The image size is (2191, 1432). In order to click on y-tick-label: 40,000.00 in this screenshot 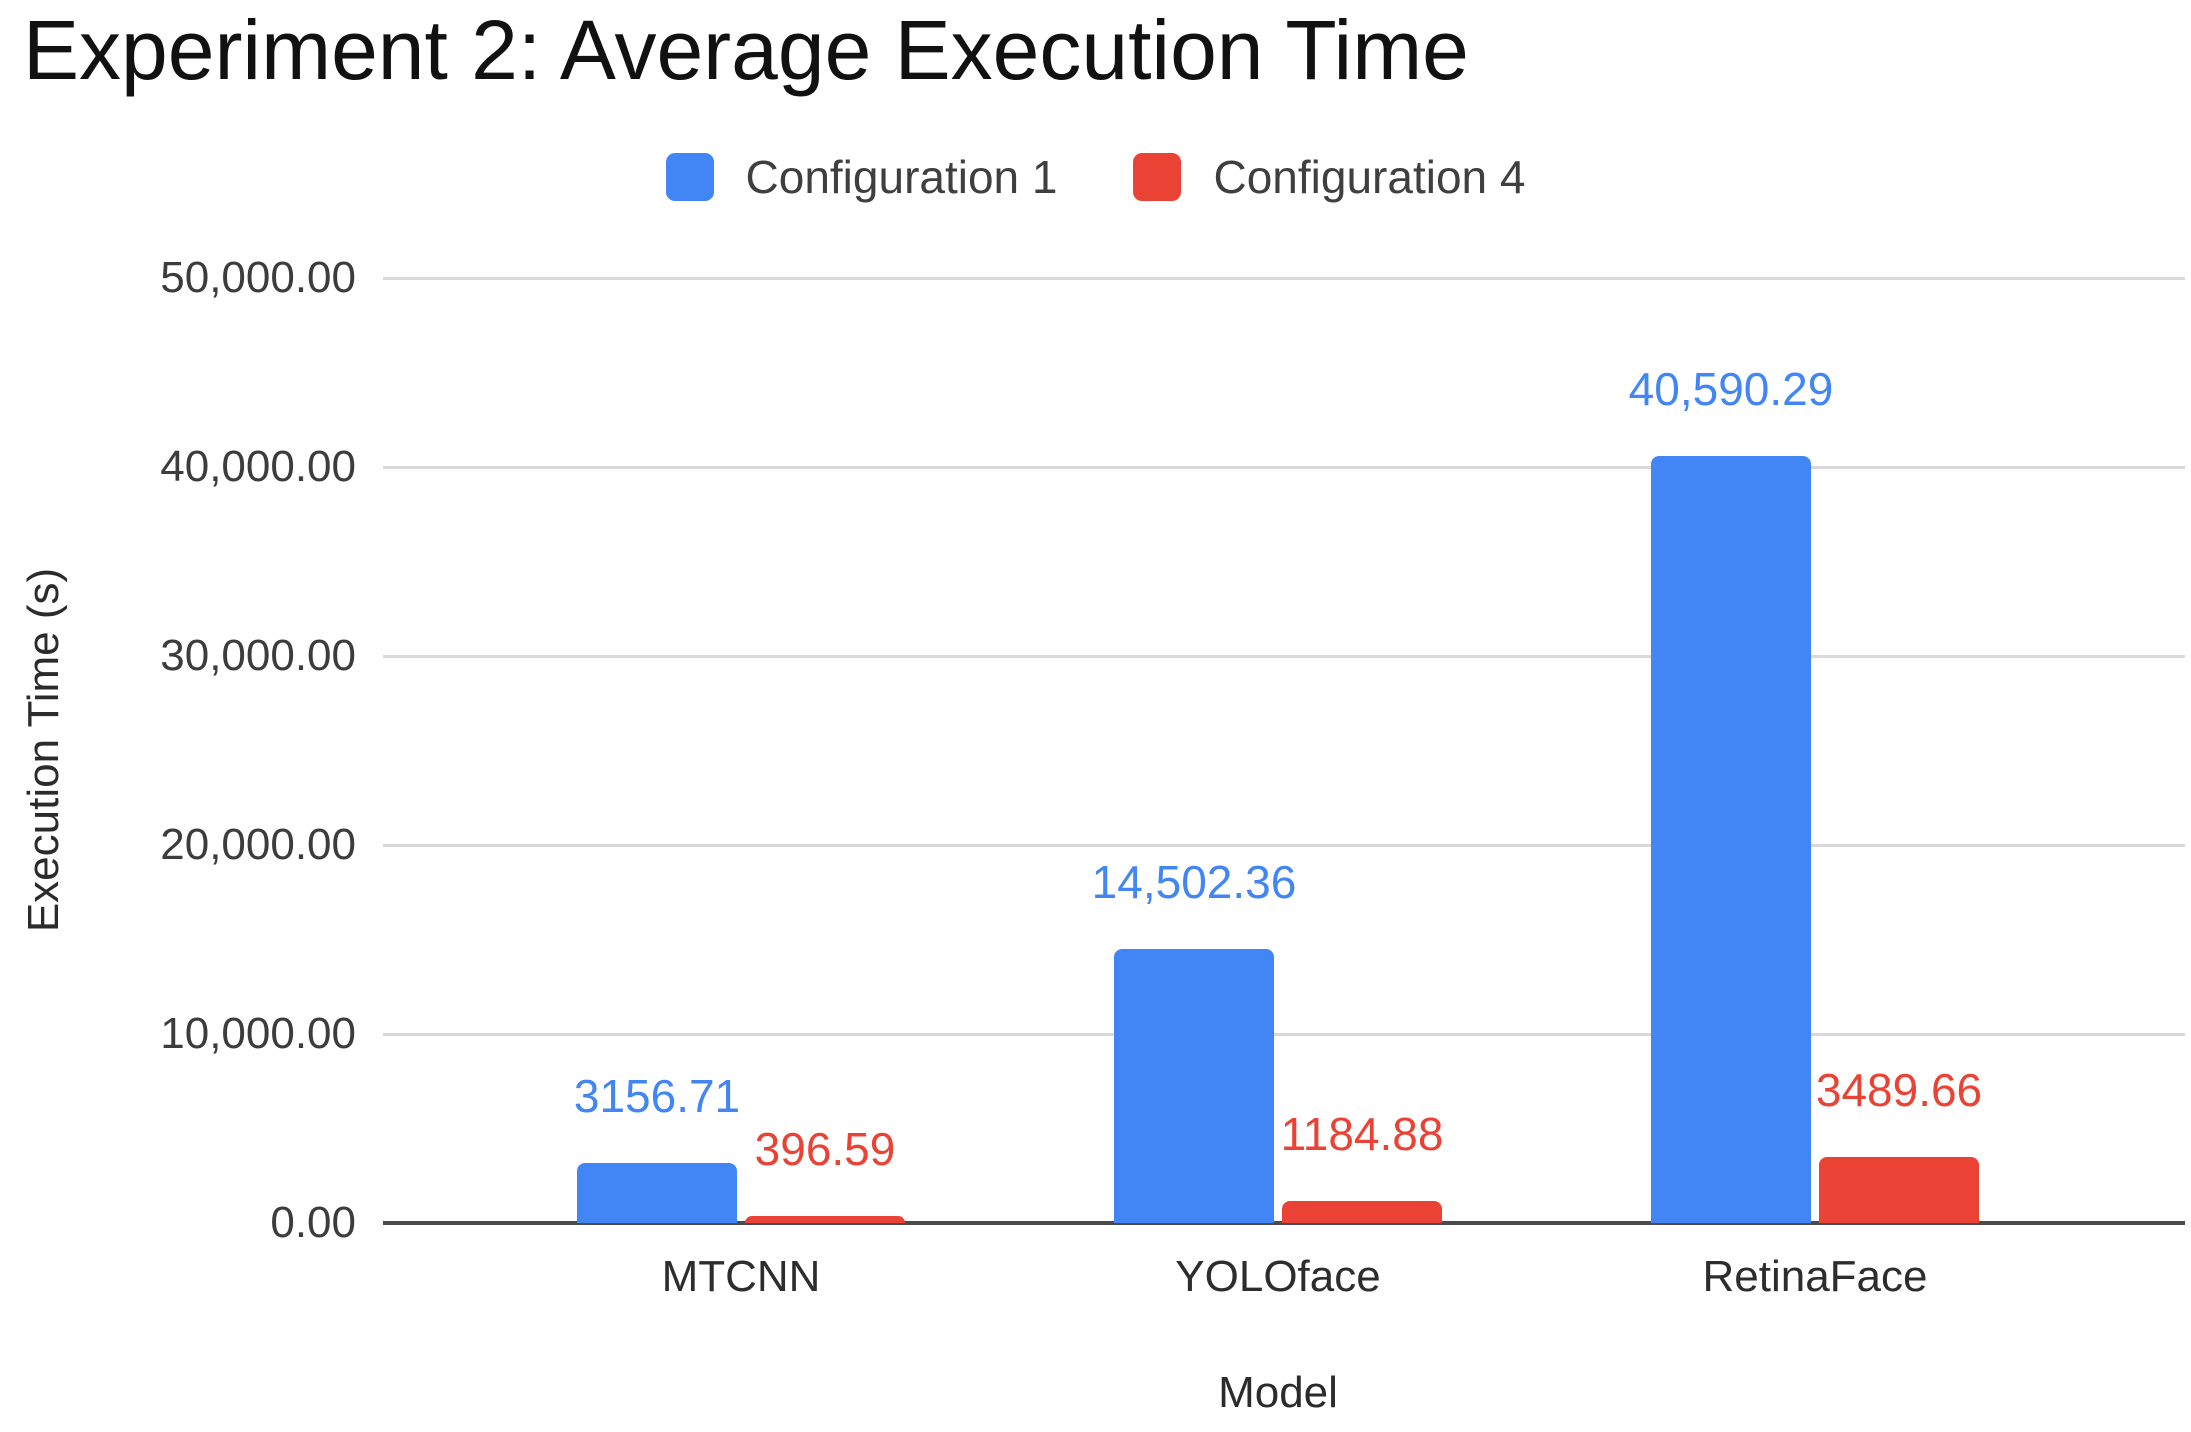, I will do `click(258, 466)`.